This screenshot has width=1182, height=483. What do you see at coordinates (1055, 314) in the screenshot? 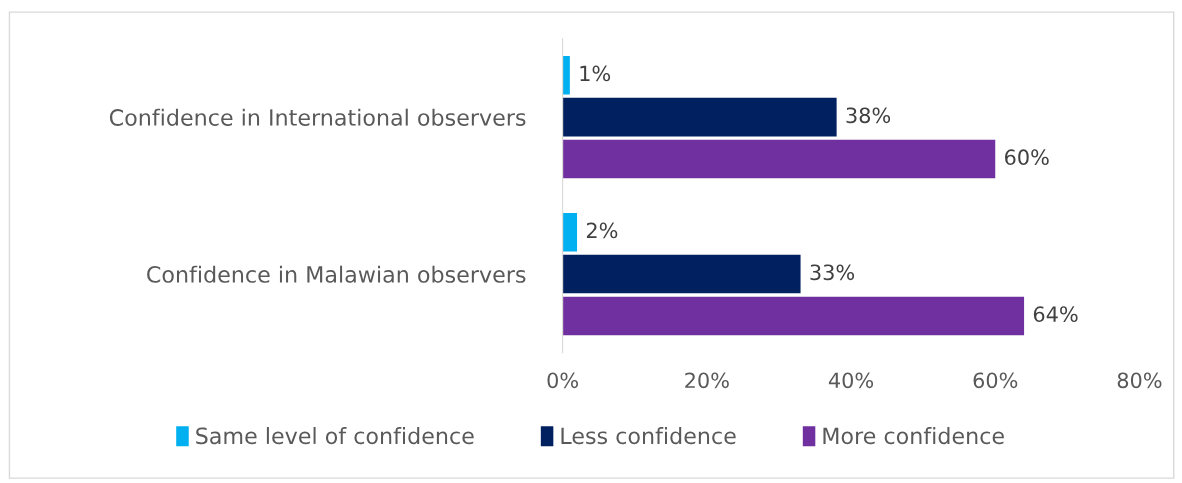
I see `data-label: 64%` at bounding box center [1055, 314].